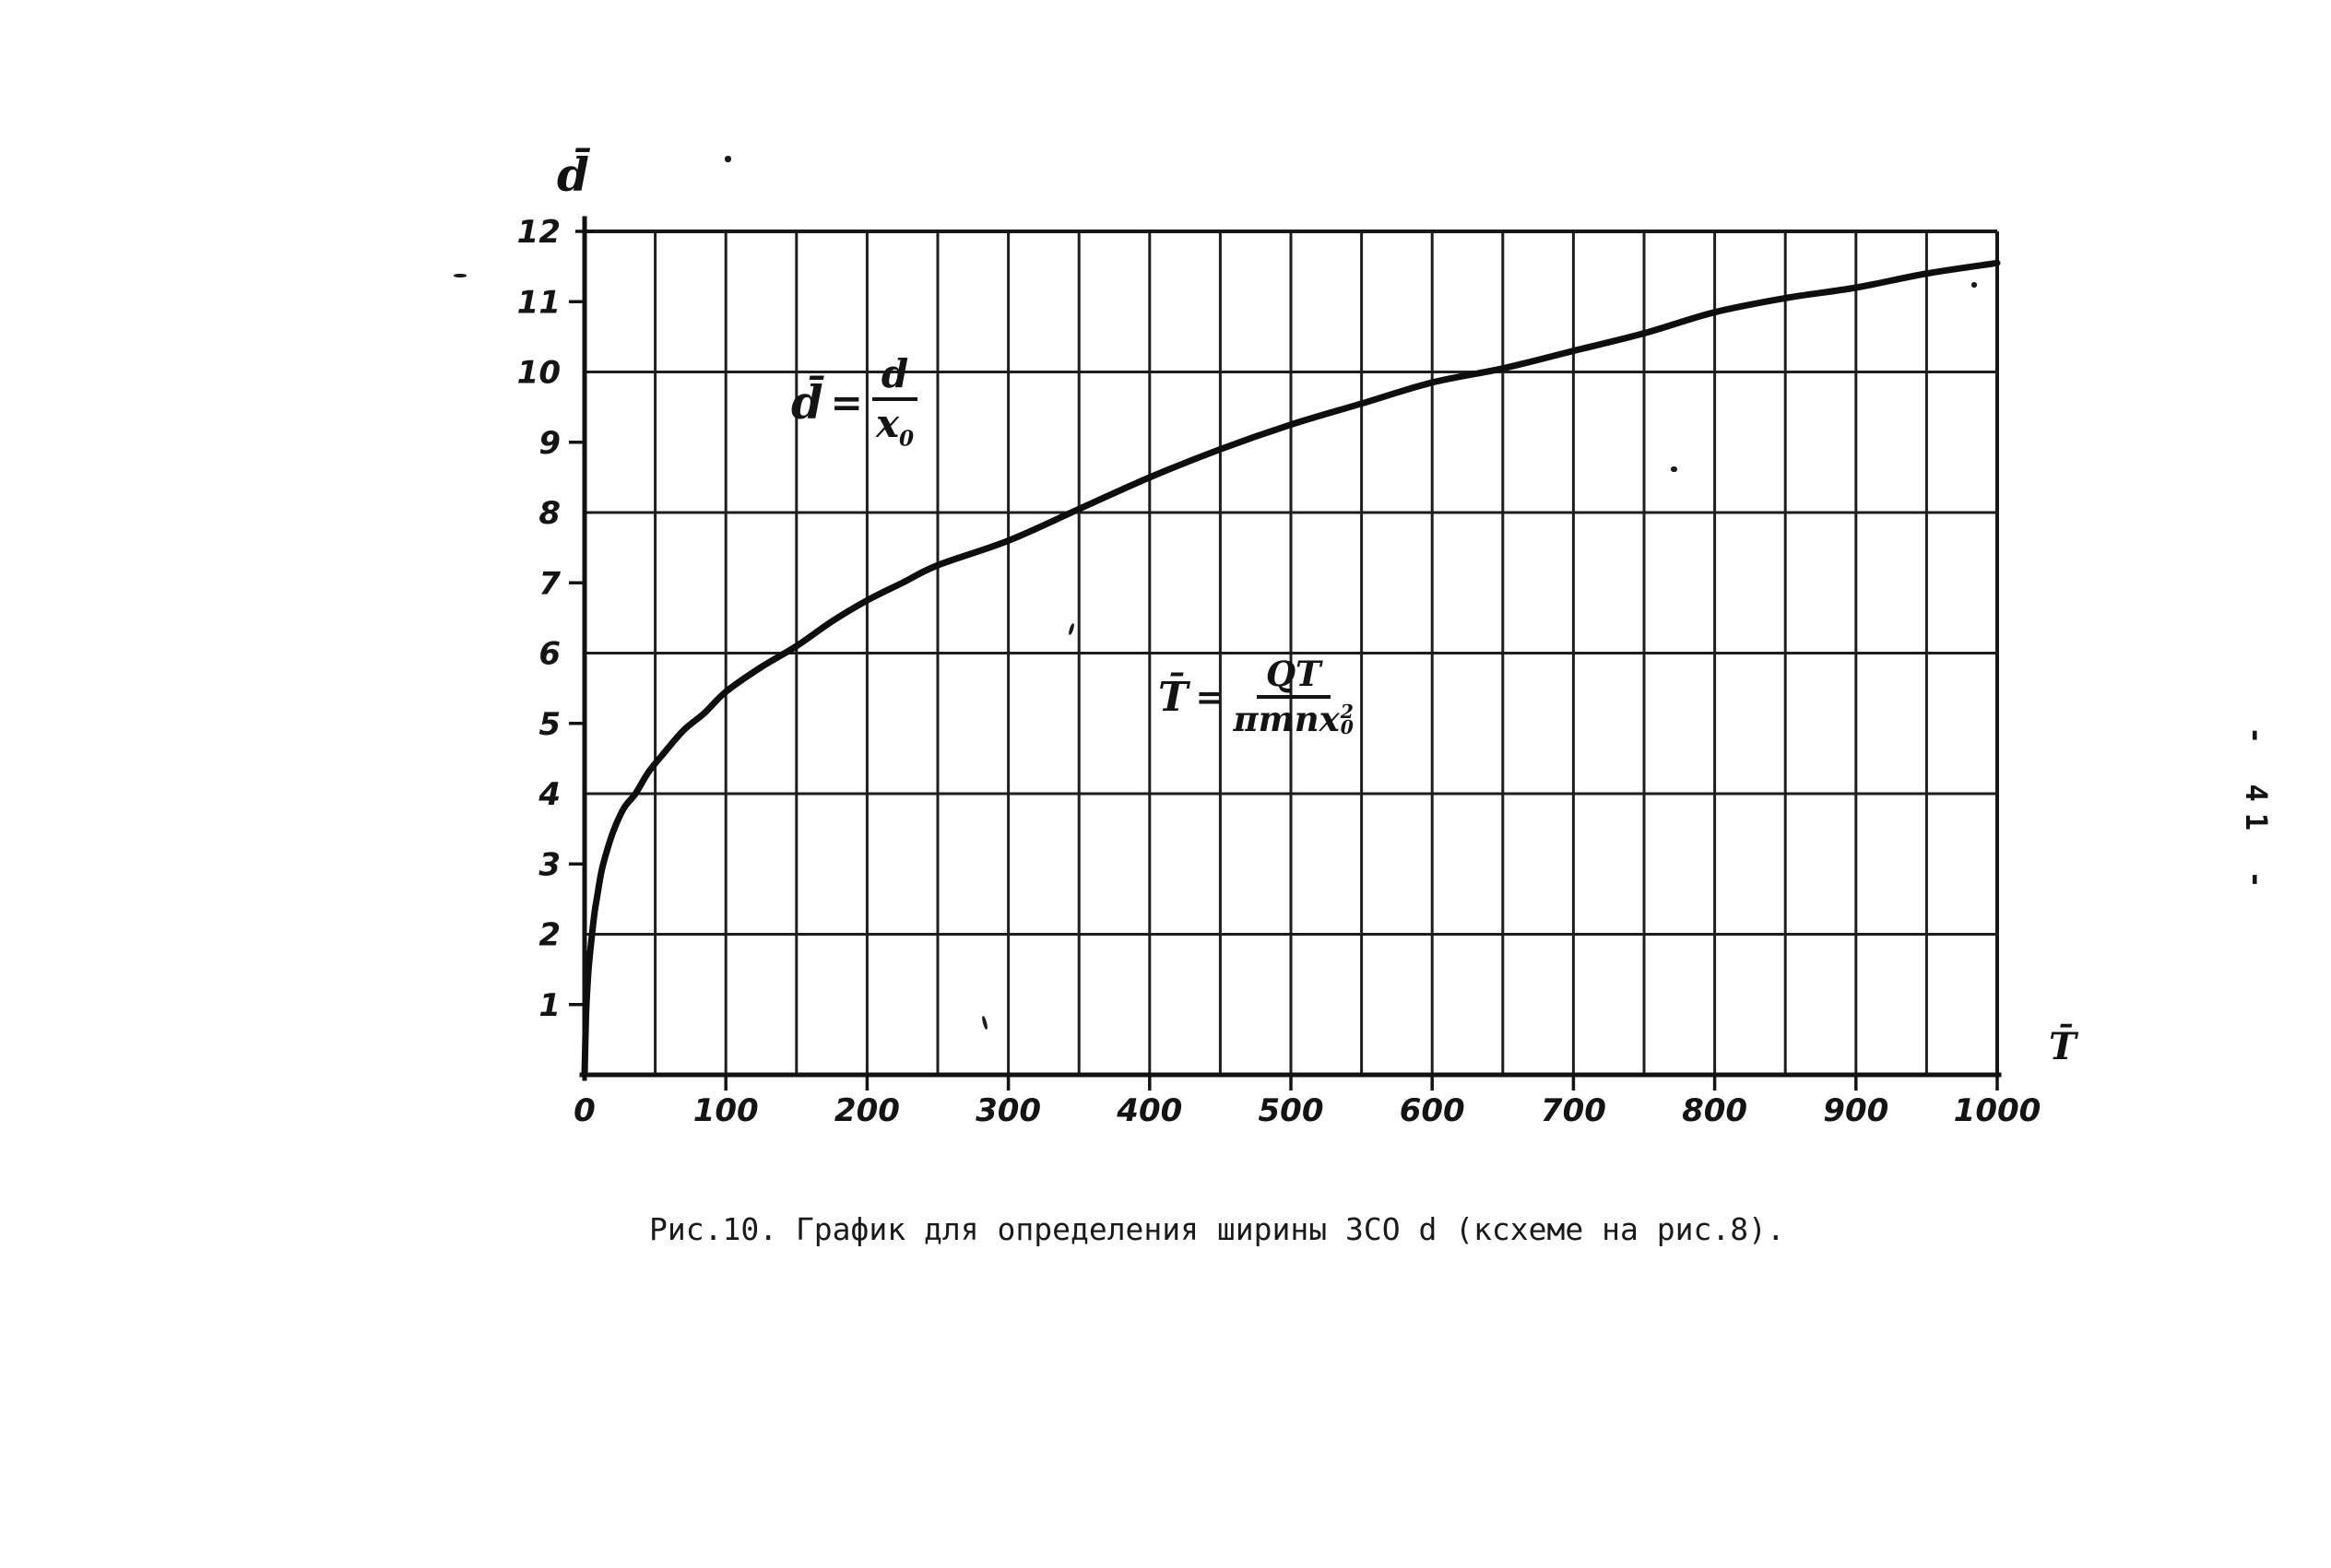 This screenshot has width=2331, height=1568. I want to click on x-tick-label: 100, so click(726, 1111).